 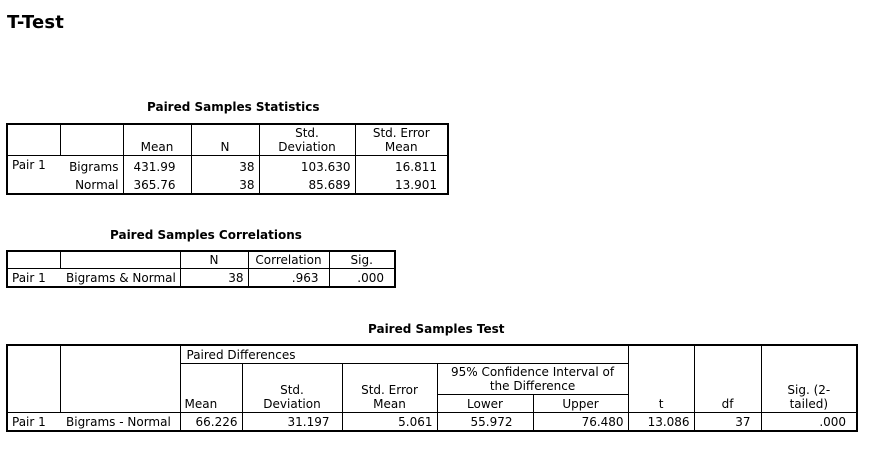 I want to click on test-header-se-mean: Std. Error Mean, so click(x=390, y=388).